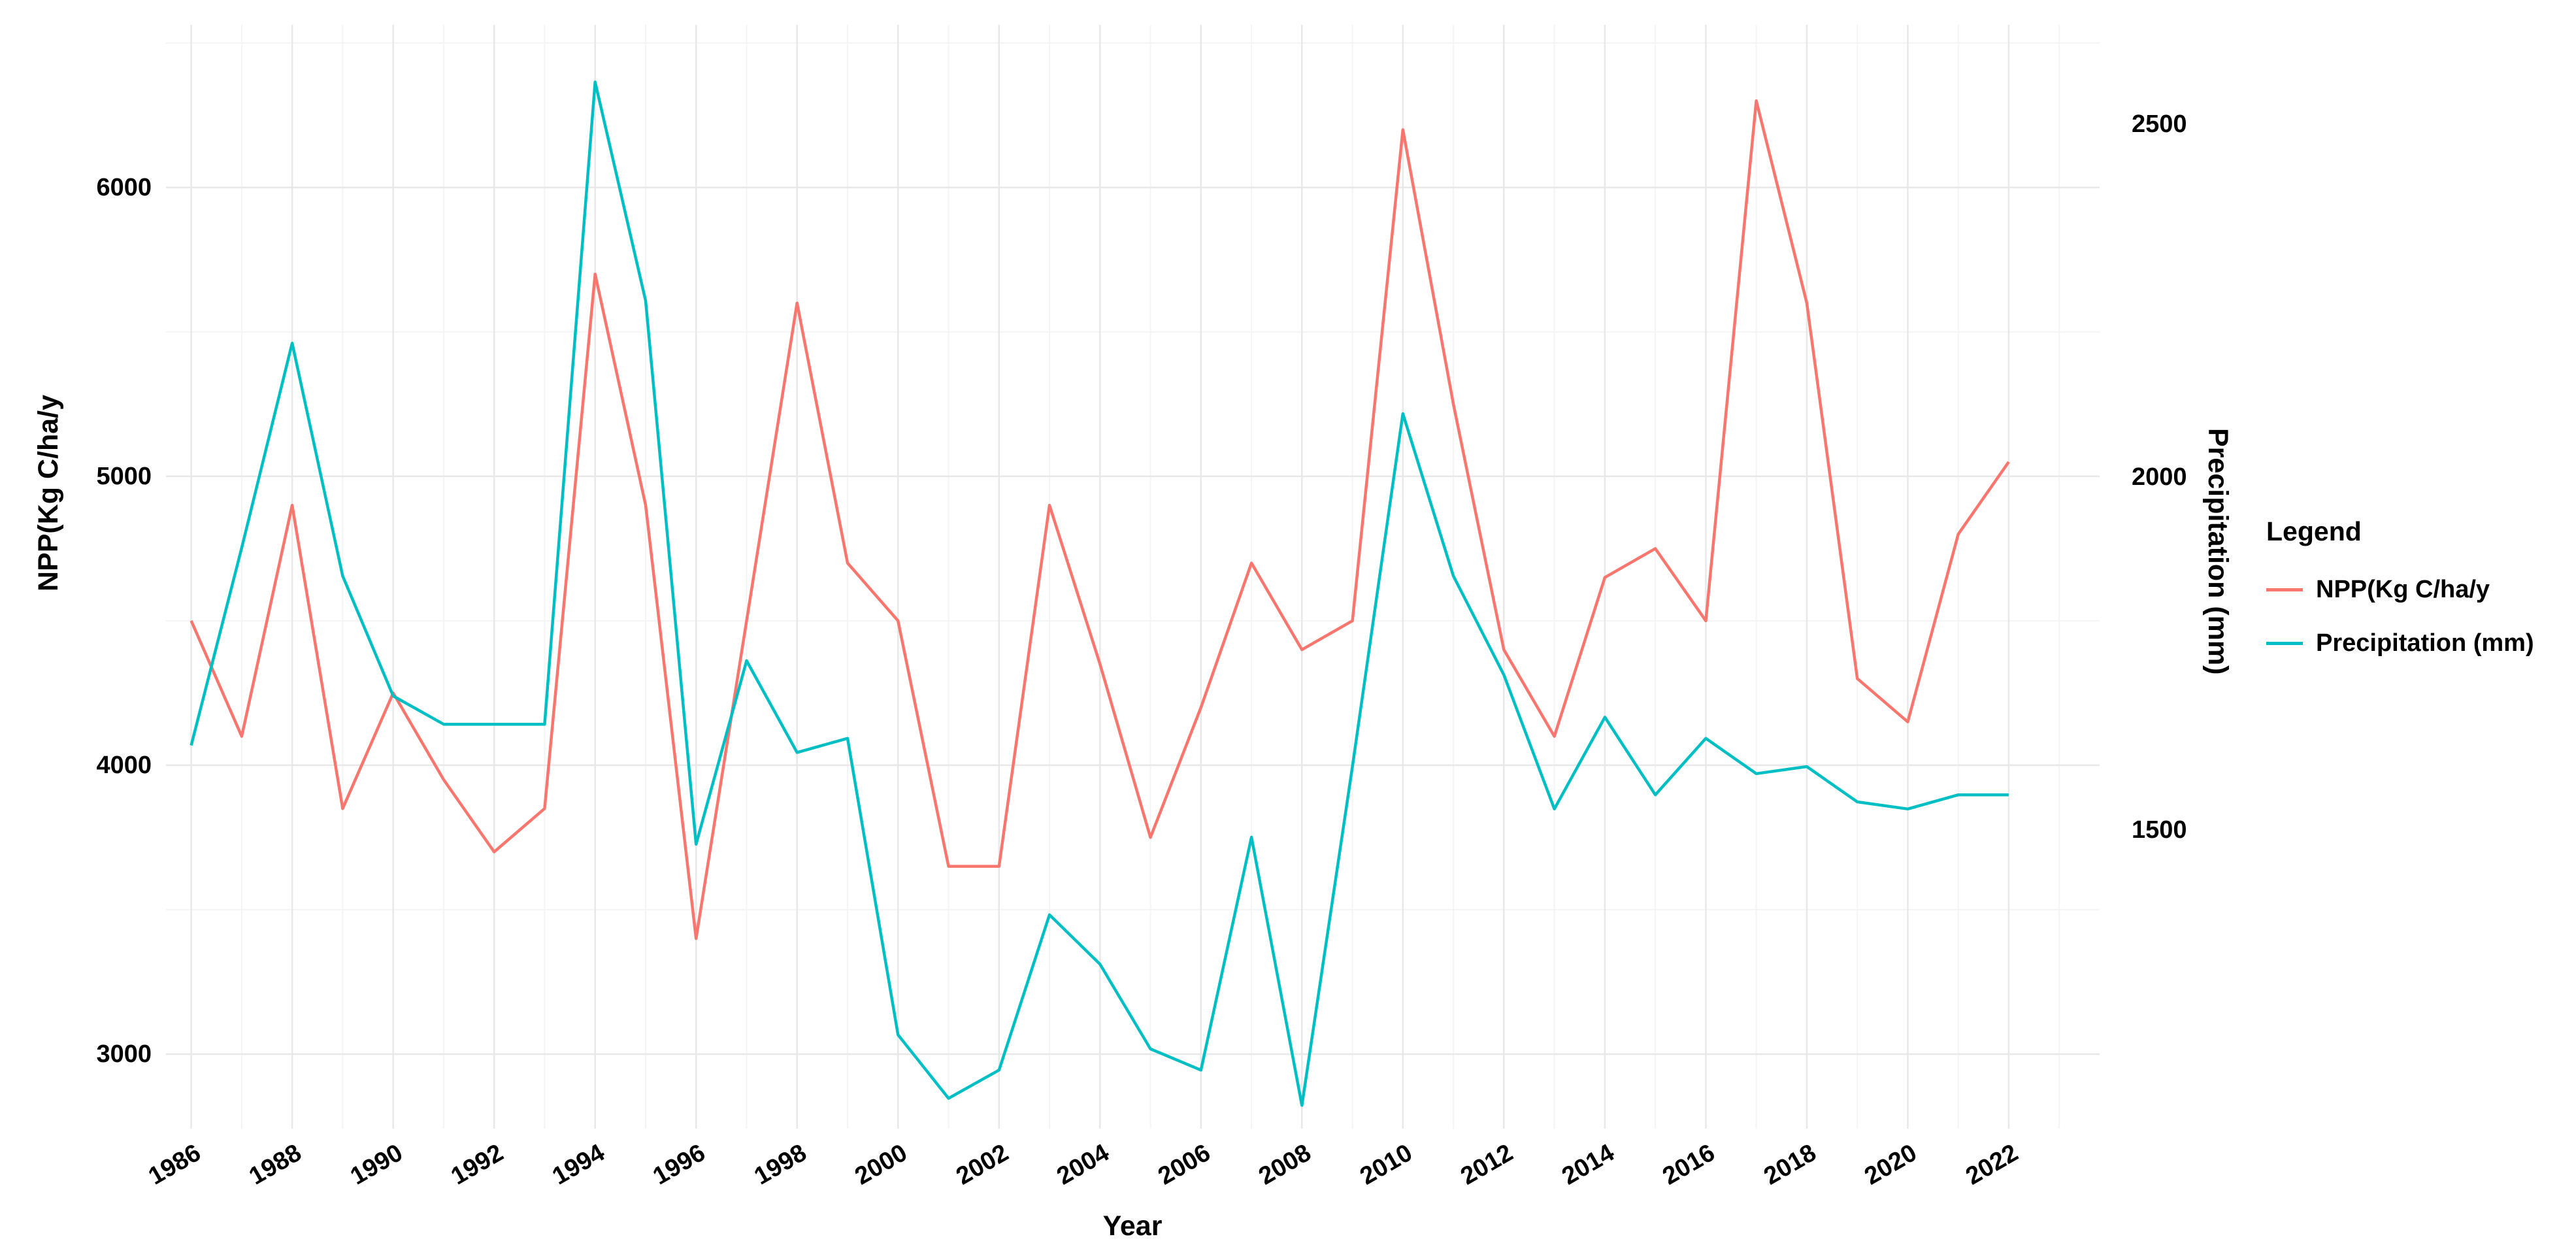 This screenshot has height=1260, width=2576. Describe the element at coordinates (124, 765) in the screenshot. I see `left-tick-label: 4000` at that location.